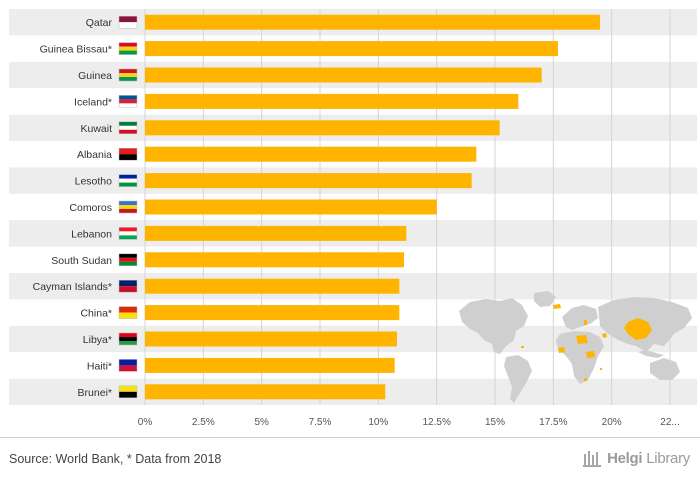 This screenshot has width=700, height=484. I want to click on map-indonesia, so click(651, 354).